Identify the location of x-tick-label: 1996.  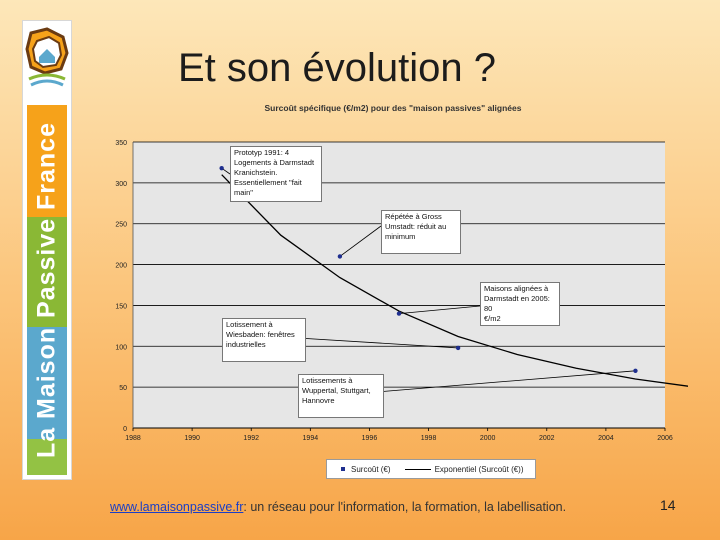
(370, 438).